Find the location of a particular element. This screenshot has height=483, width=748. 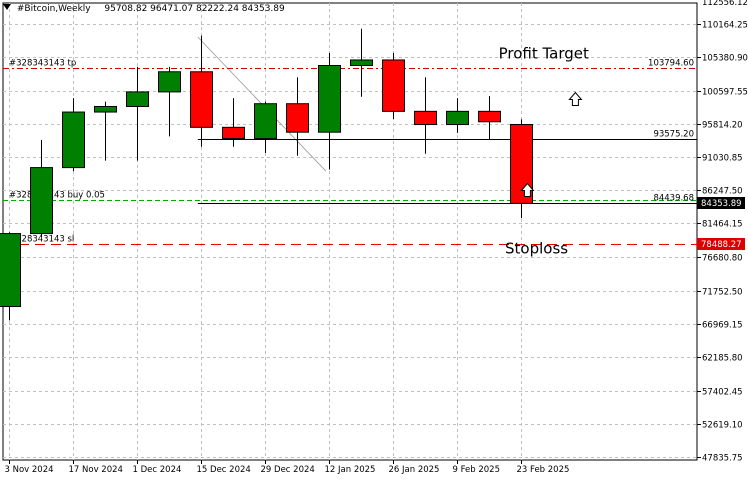

stop-loss-price-tag-label: 78488.27 is located at coordinates (721, 245).